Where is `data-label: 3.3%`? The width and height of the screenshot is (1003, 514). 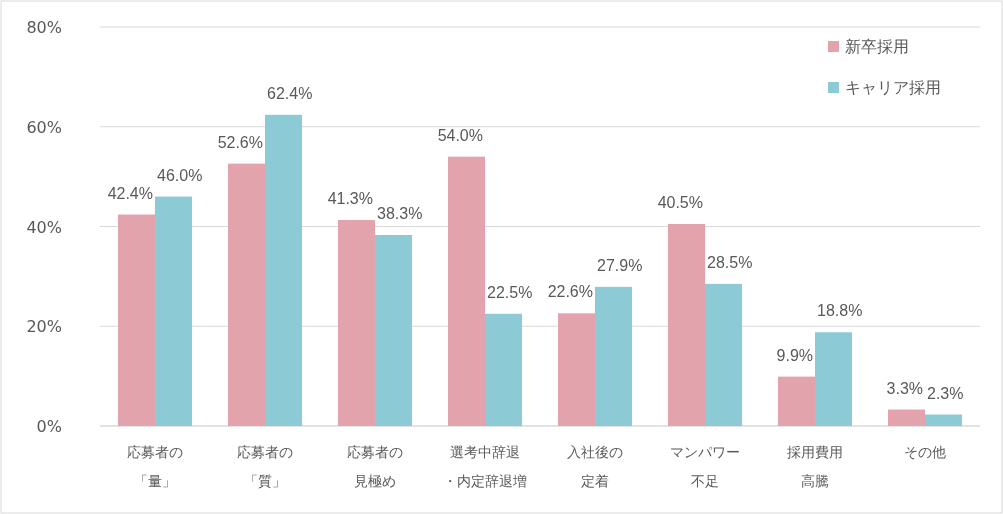
data-label: 3.3% is located at coordinates (904, 388).